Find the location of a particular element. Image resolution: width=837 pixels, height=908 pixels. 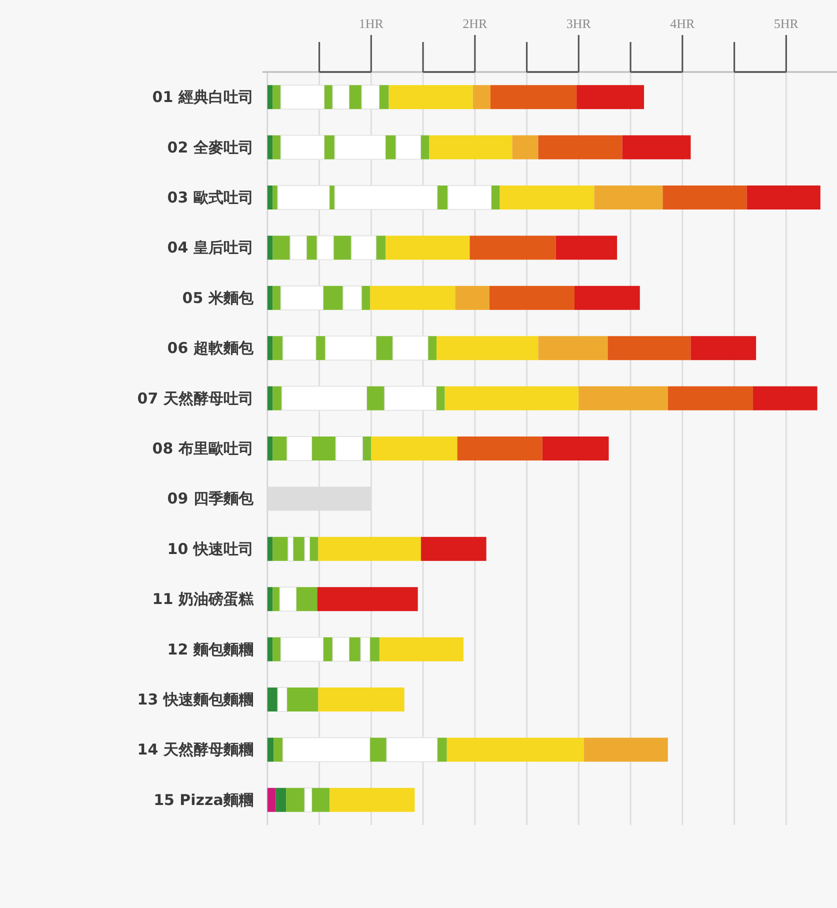

y-tick-label: 01 經典白吐司 is located at coordinates (203, 97).